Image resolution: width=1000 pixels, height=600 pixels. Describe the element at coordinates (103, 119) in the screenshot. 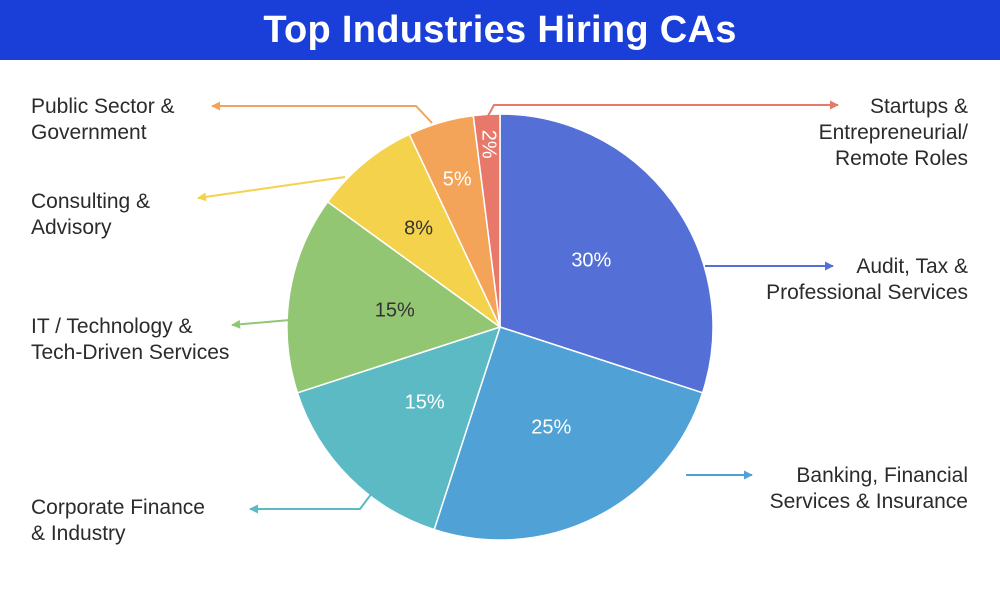

I see `category-label-6: Public Sector & Government` at that location.